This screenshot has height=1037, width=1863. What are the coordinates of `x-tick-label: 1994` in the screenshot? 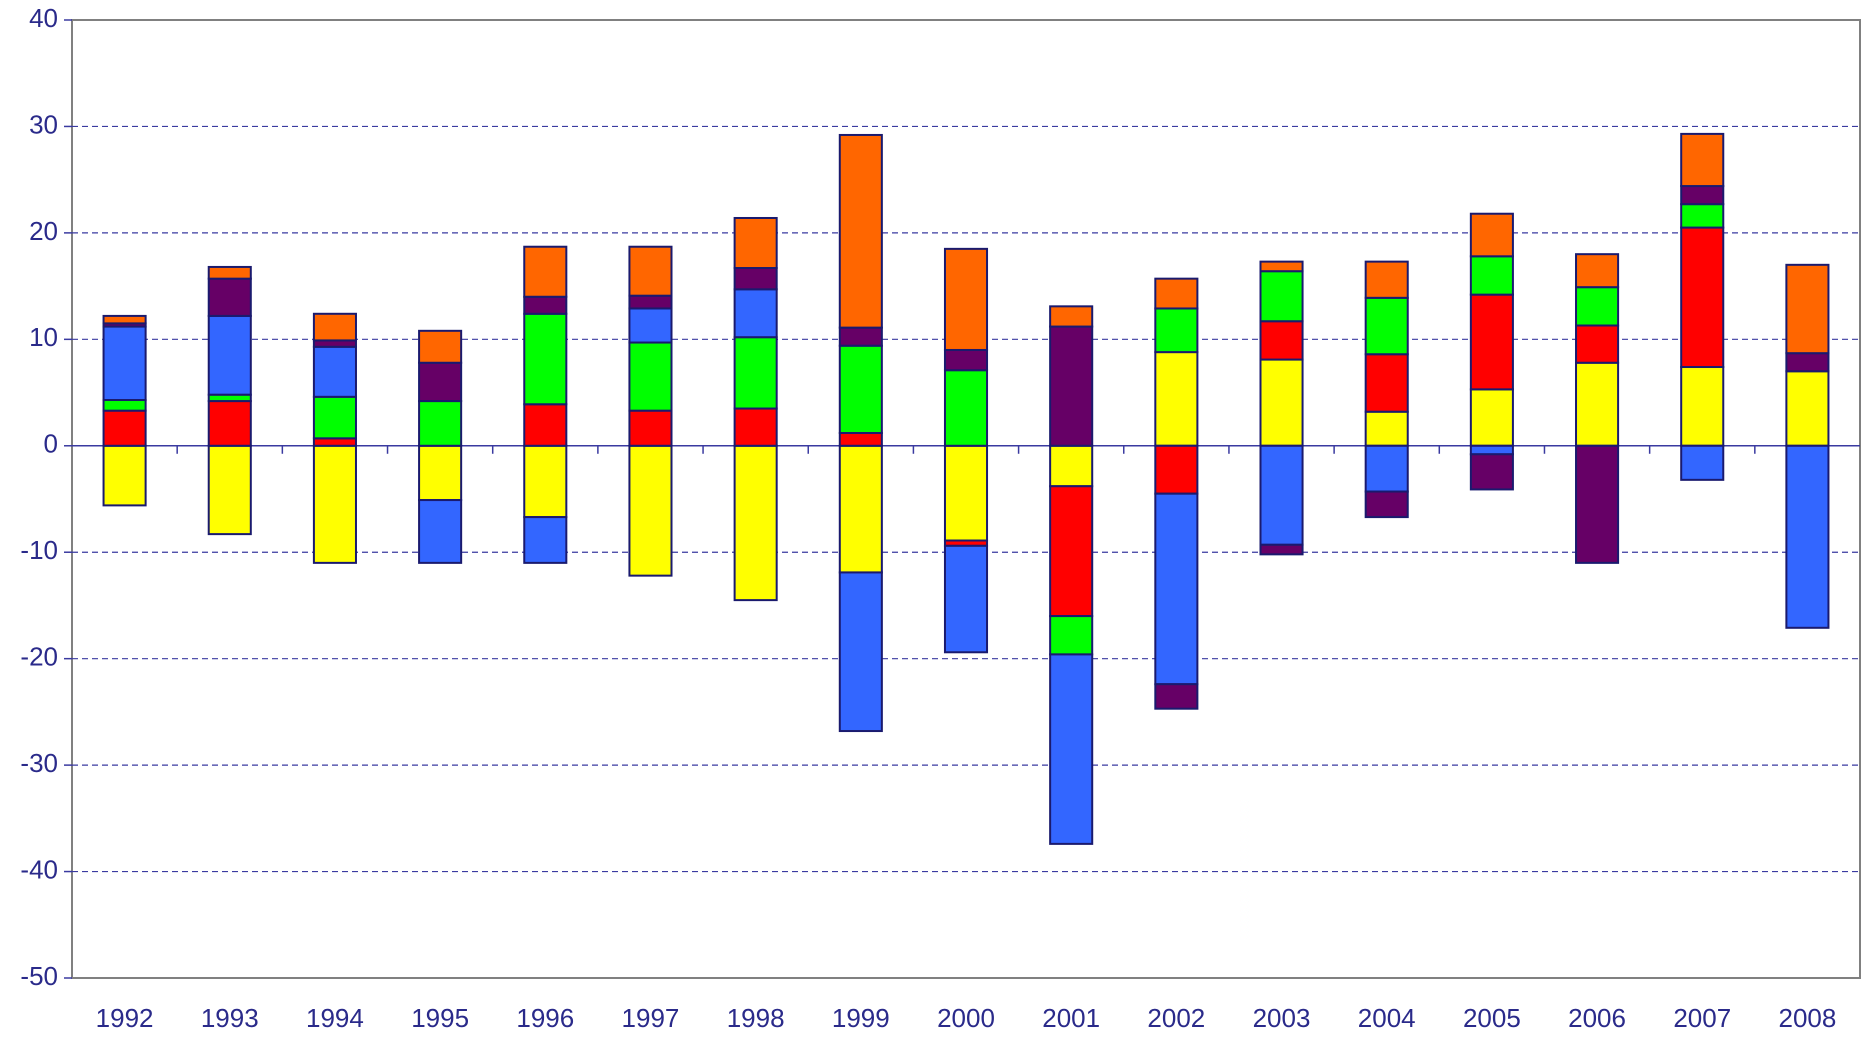 It's located at (335, 1018).